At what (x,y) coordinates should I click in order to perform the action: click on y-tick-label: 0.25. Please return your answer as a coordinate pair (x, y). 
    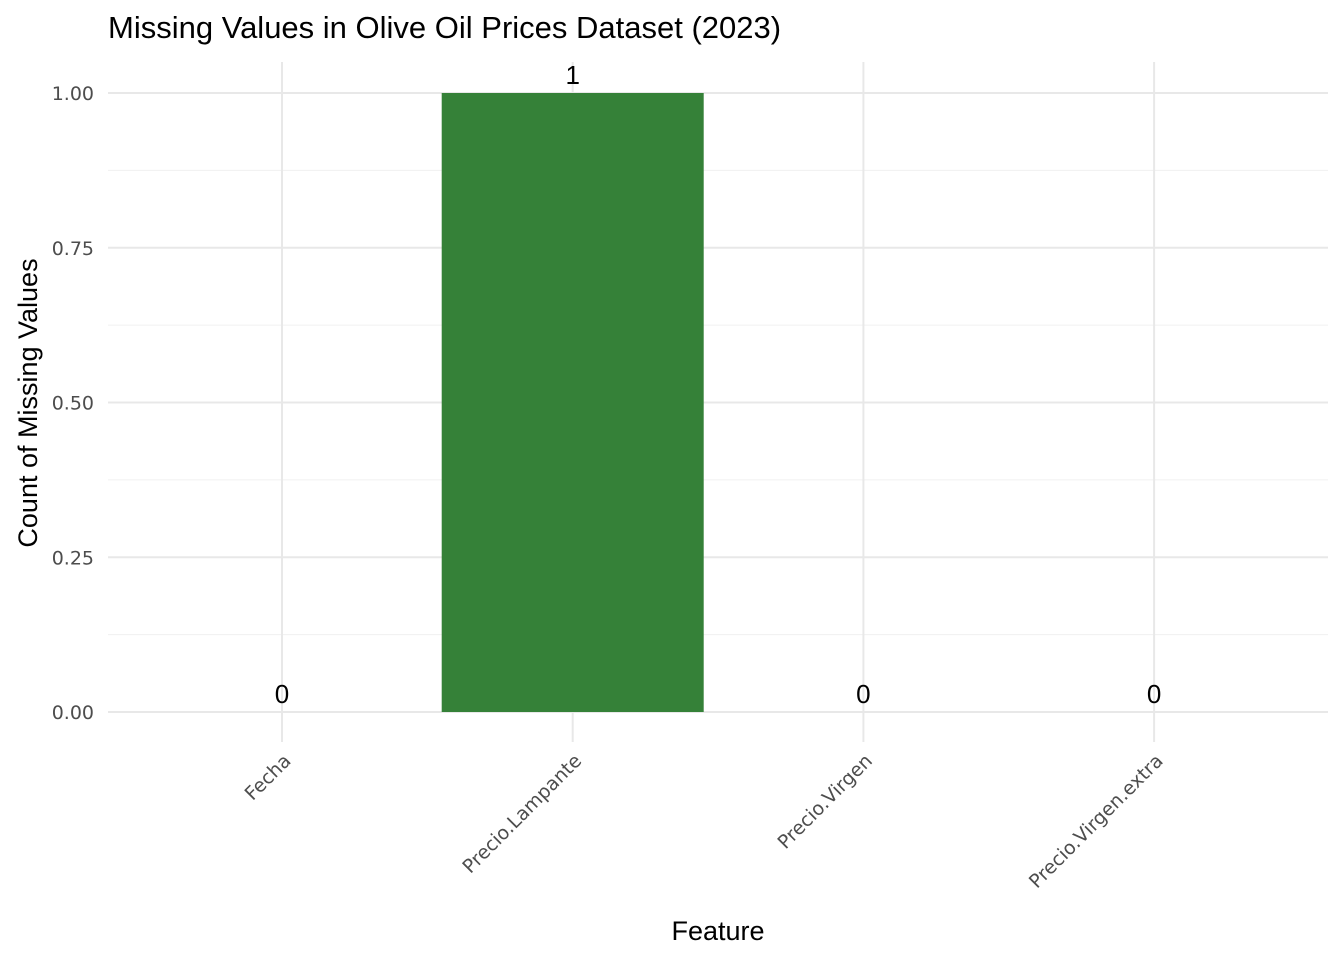
    Looking at the image, I should click on (73, 558).